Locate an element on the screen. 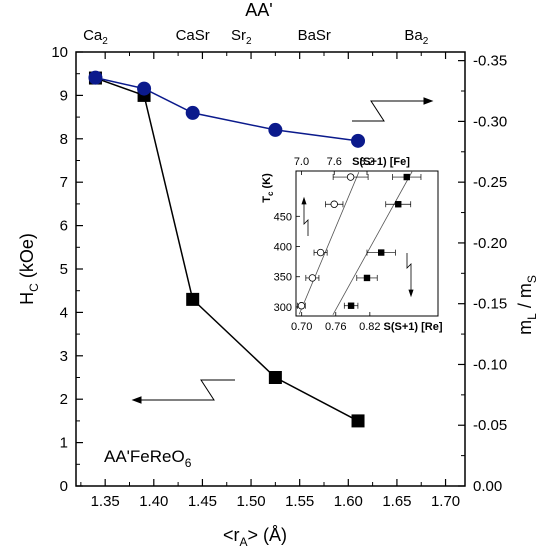 This screenshot has width=552, height=554. y-left-tick-label: 3 is located at coordinates (64, 356).